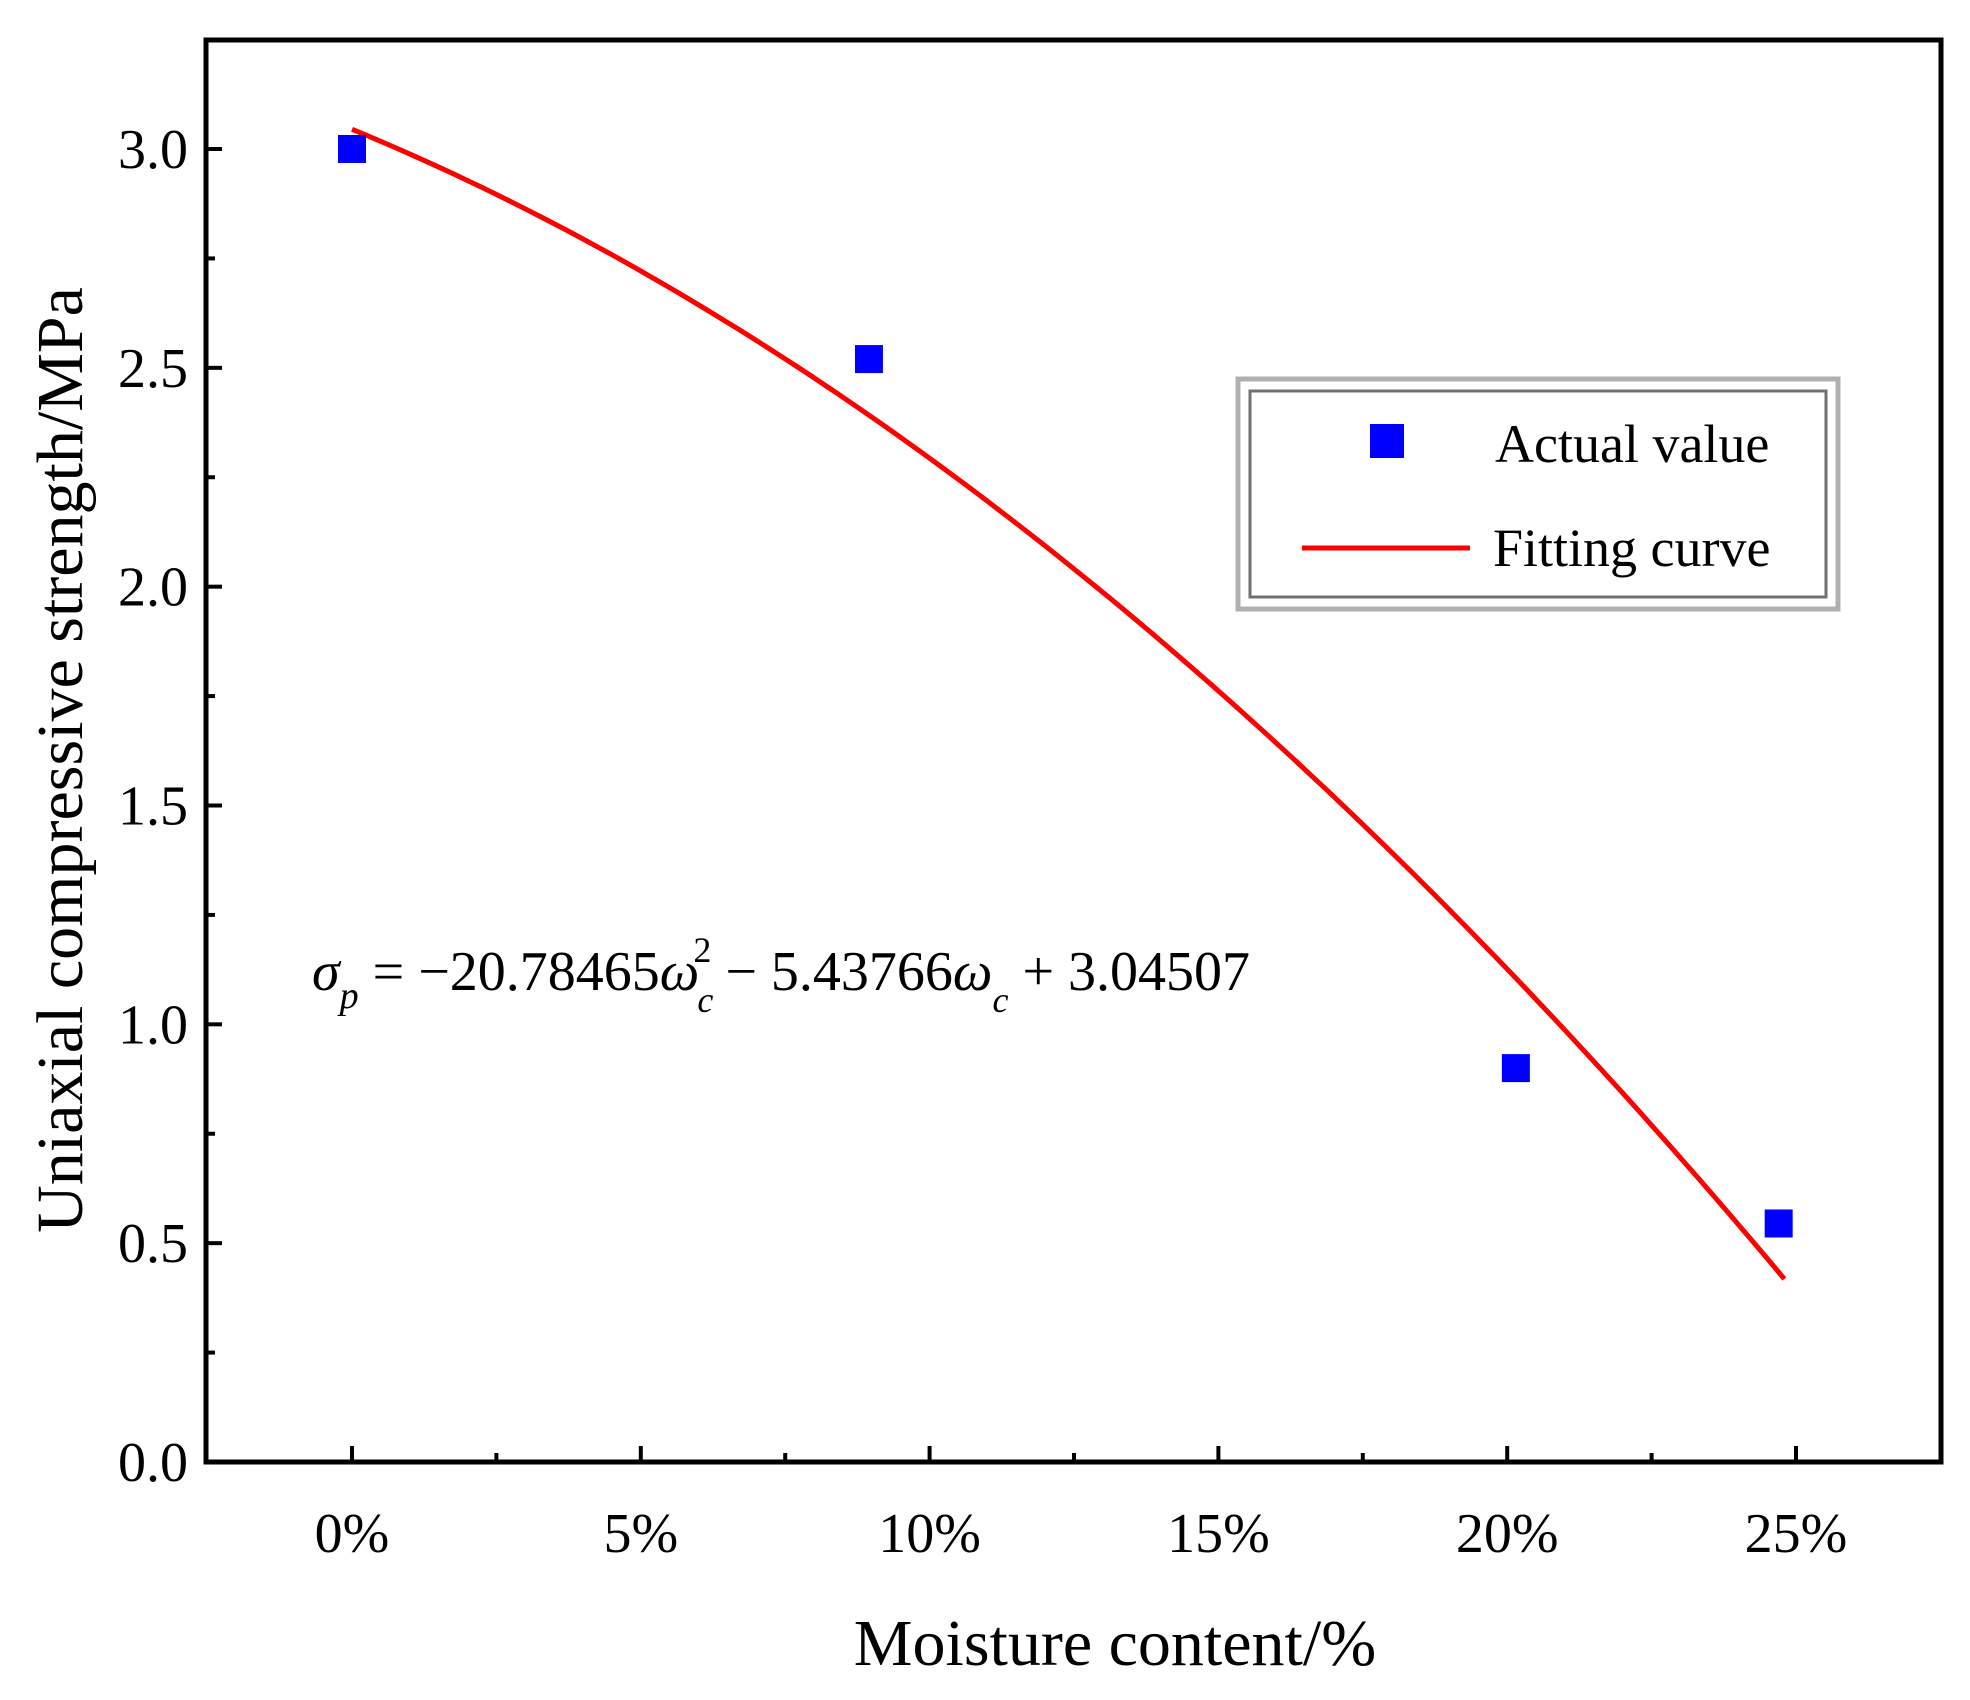  What do you see at coordinates (60, 760) in the screenshot?
I see `y-axis-title: Uniaxial compressive strength/MPa` at bounding box center [60, 760].